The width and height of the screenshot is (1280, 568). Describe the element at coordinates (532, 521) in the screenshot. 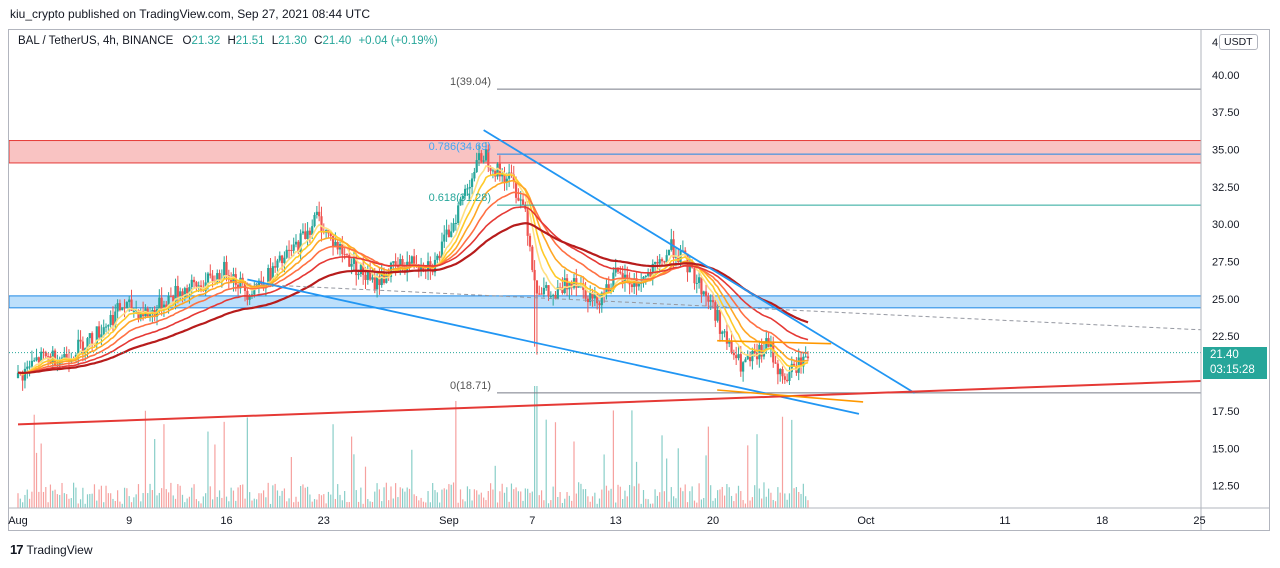

I see `time-tick-label: 7` at that location.